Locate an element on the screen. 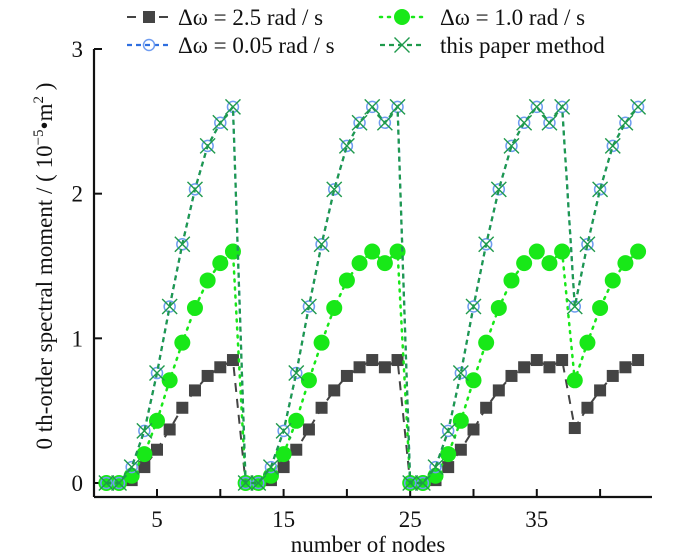  legend-item: Δω = 0.05 rad / s is located at coordinates (231, 45).